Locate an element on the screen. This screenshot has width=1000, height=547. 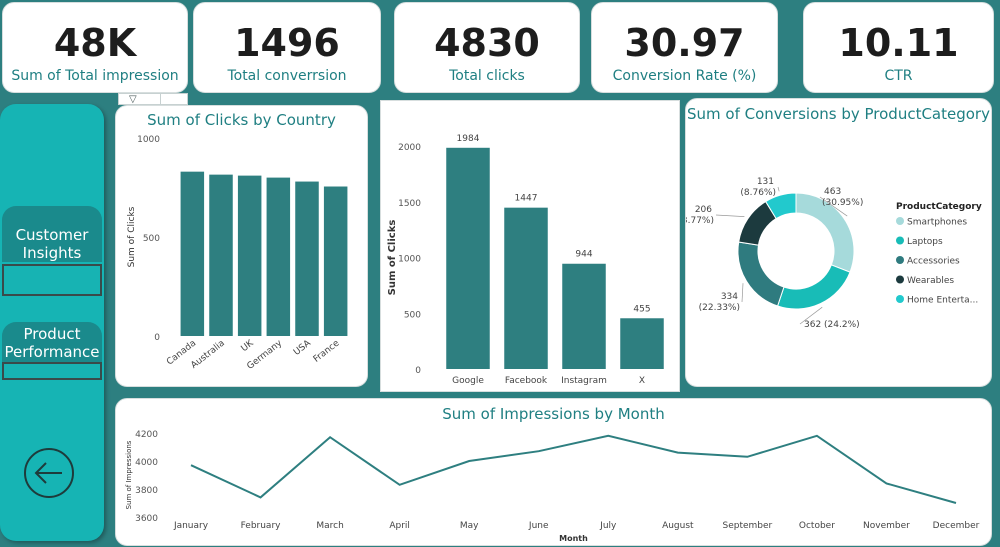
kpi-value: 30.97 is located at coordinates (684, 43).